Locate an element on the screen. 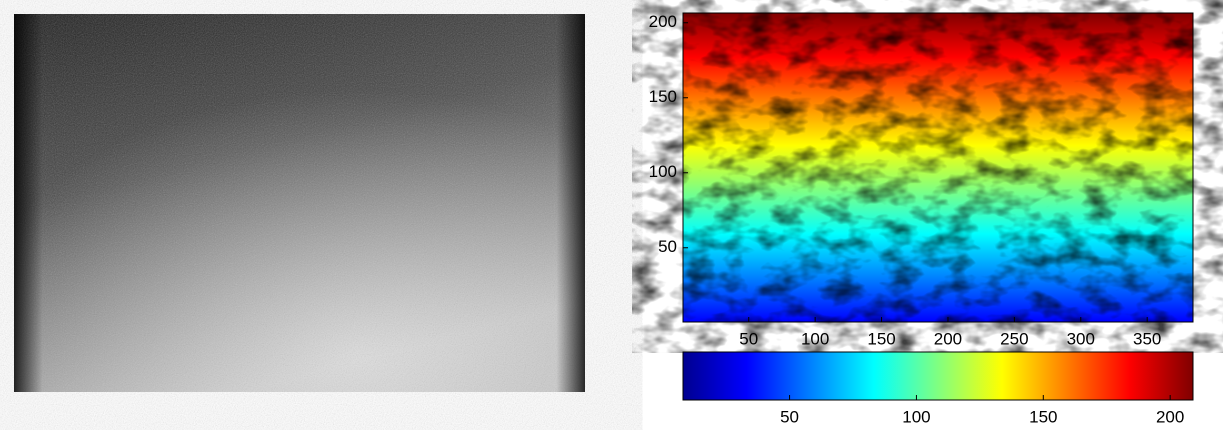 This screenshot has height=437, width=1223. colorbar-fill is located at coordinates (938, 376).